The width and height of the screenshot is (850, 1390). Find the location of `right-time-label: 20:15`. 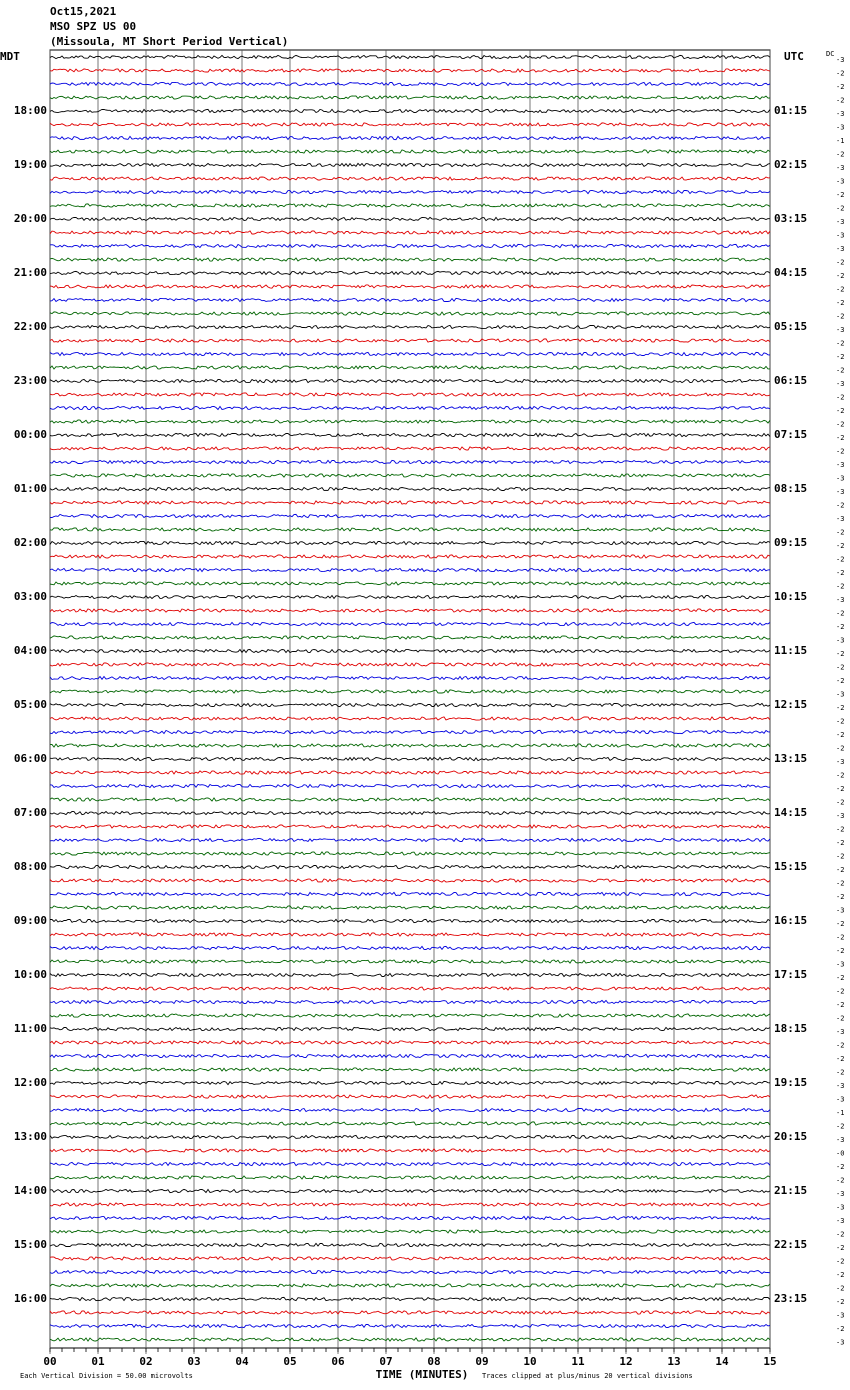

right-time-label: 20:15 is located at coordinates (790, 1136).